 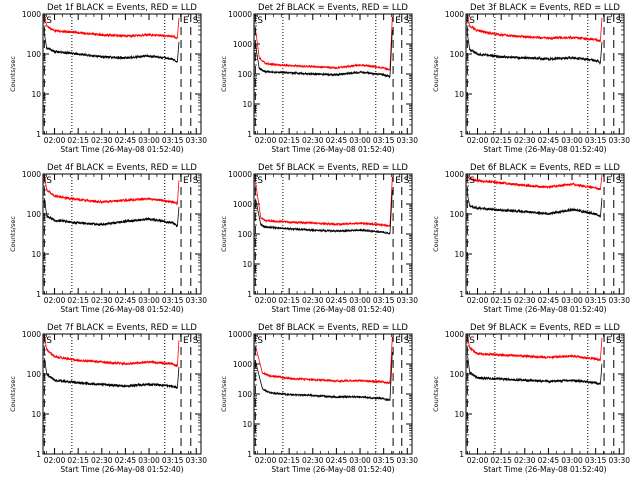 What do you see at coordinates (122, 328) in the screenshot?
I see `plot-title: Det 7f BLACK = Events, RED = LLD` at bounding box center [122, 328].